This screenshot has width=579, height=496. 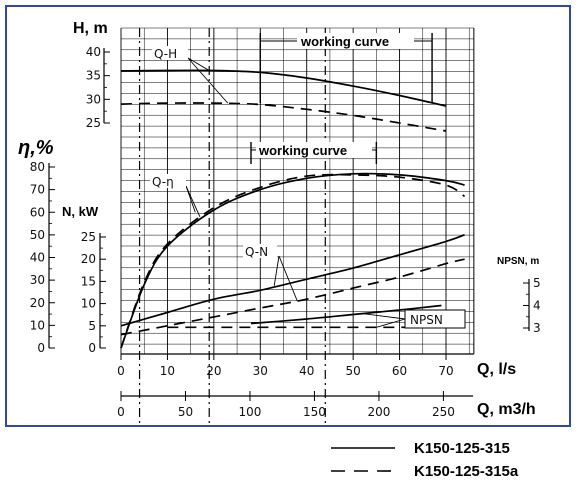 What do you see at coordinates (37, 303) in the screenshot?
I see `eta-tick-label: 20` at bounding box center [37, 303].